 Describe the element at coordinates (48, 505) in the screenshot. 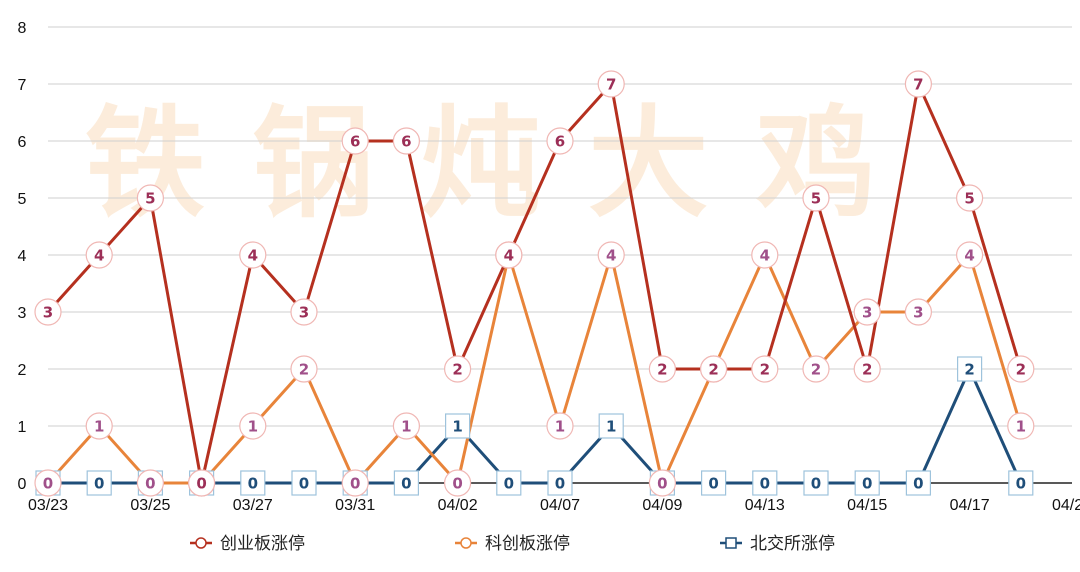

I see `x-tick-label: 03/23` at that location.